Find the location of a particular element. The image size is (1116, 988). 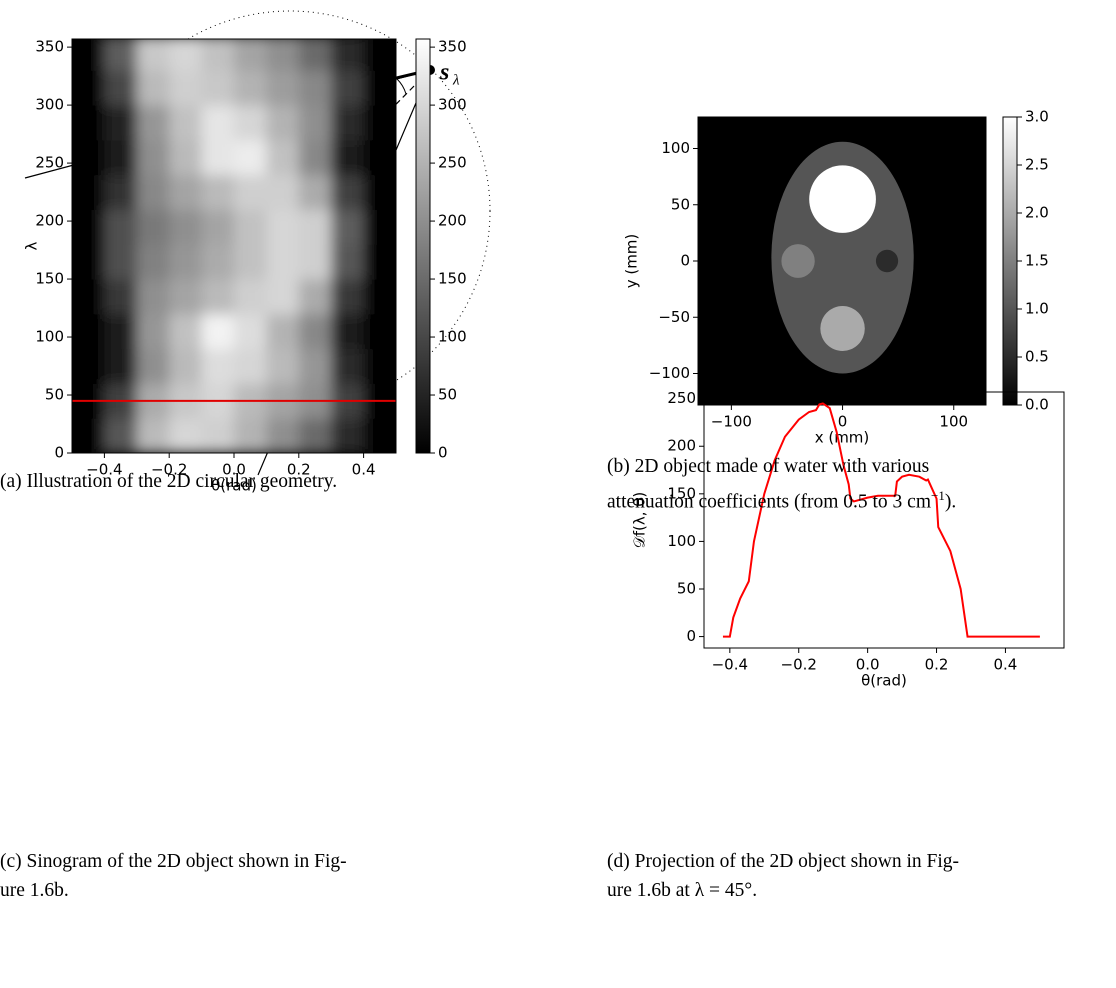

frame is located at coordinates (884, 520).